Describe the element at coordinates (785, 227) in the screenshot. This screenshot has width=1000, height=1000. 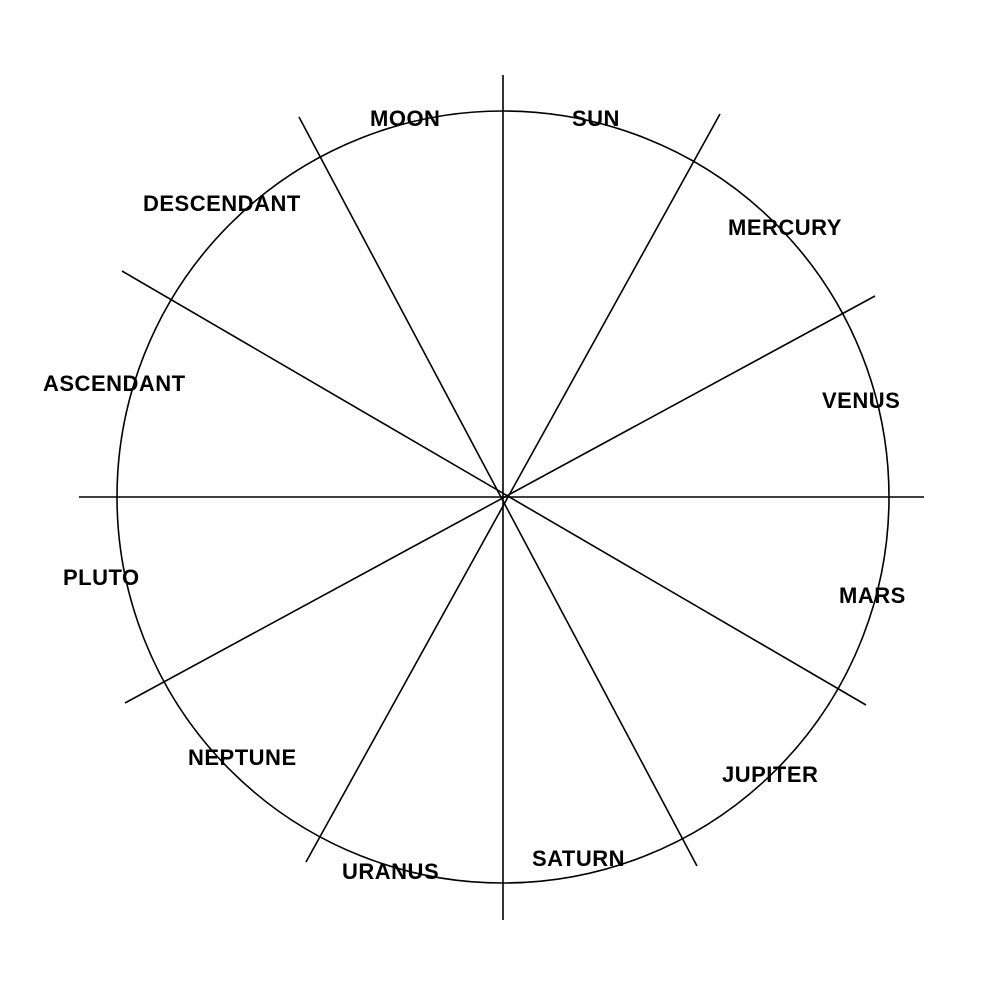
I see `segment-label-mercury: MERCURY` at that location.